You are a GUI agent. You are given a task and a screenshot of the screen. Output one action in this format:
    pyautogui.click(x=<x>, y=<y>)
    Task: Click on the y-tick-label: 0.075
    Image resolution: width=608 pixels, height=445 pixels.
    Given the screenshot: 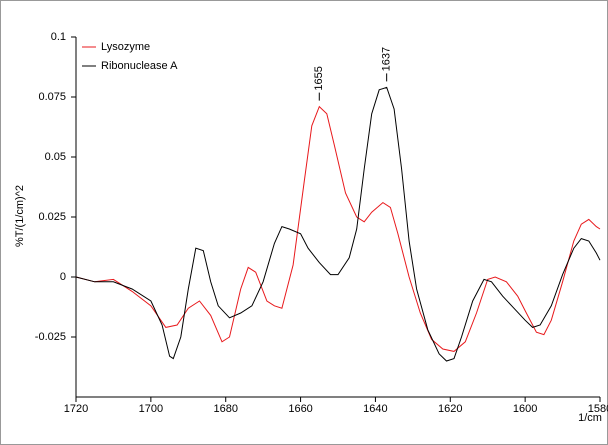 What is the action you would take?
    pyautogui.click(x=52, y=97)
    